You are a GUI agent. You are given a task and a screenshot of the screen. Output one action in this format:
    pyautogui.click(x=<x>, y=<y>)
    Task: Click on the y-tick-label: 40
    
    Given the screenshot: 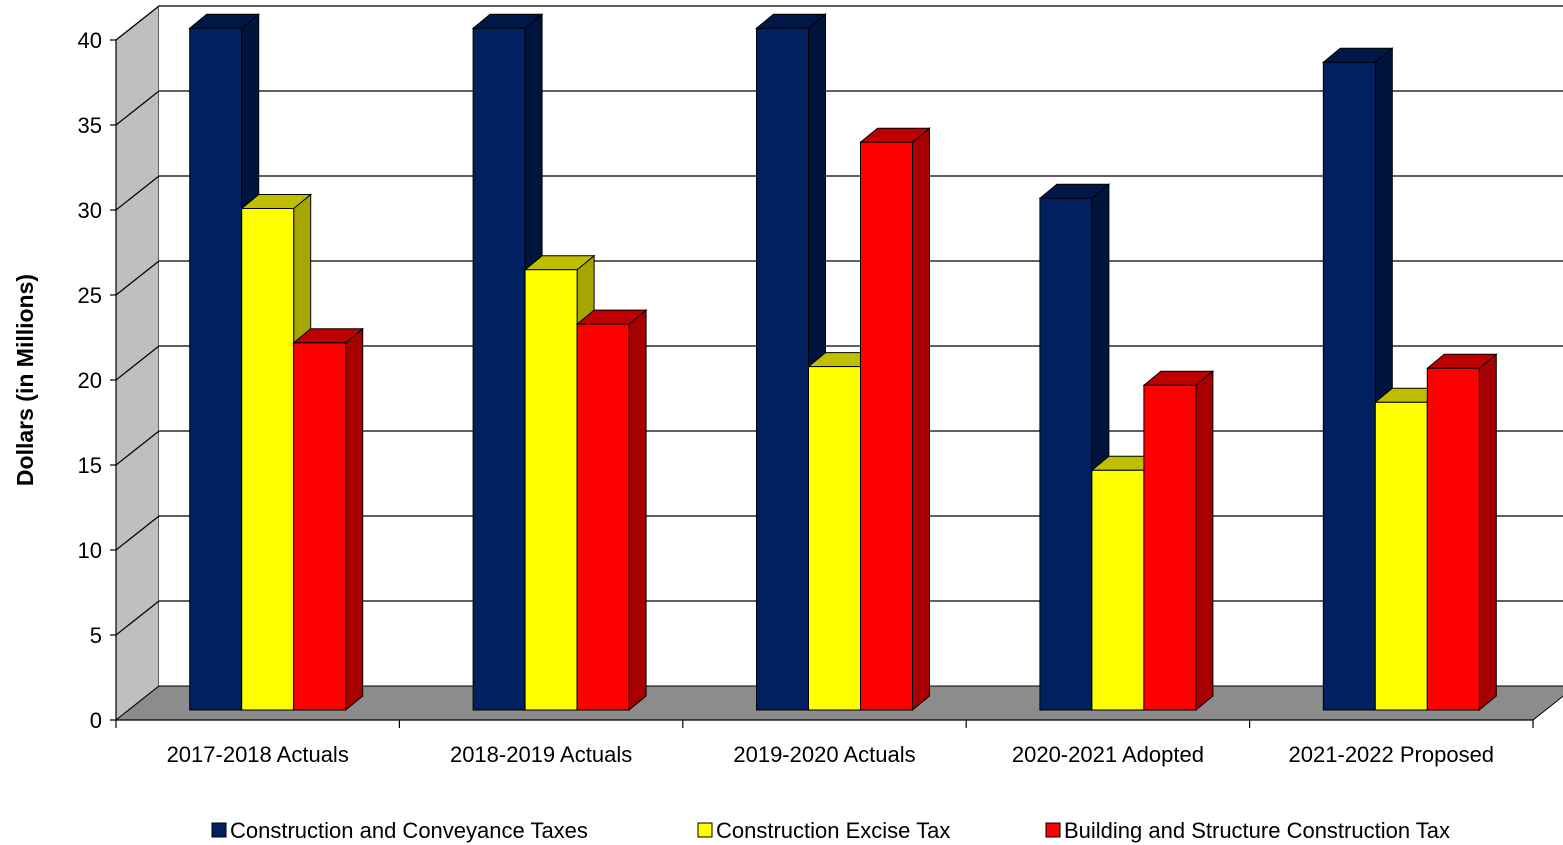 What is the action you would take?
    pyautogui.click(x=90, y=40)
    